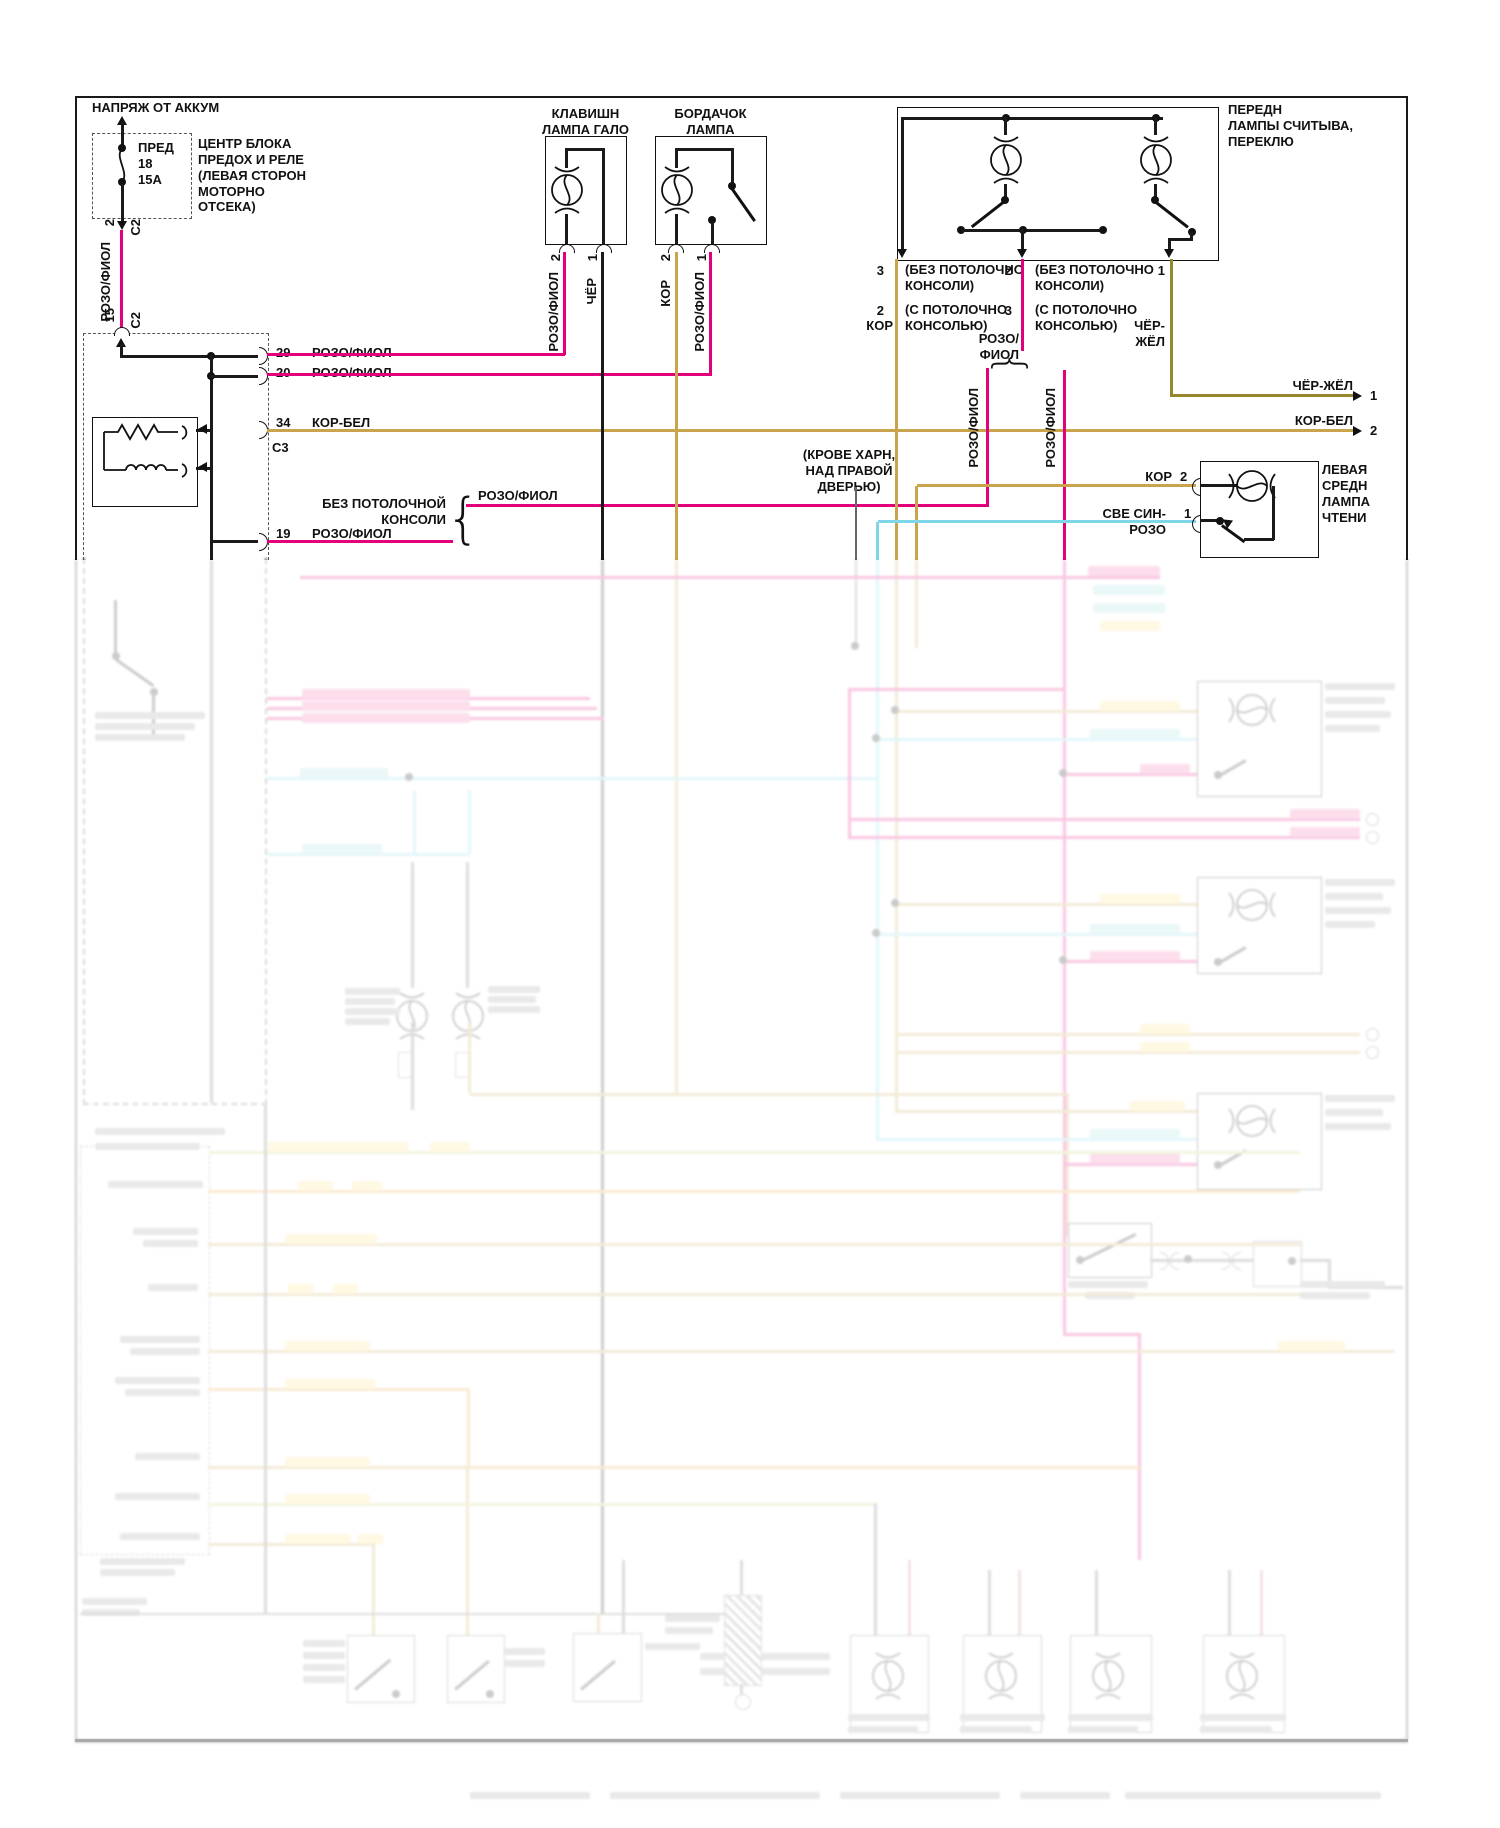 The image size is (1500, 1828). I want to click on pin-number: 15, so click(109, 315).